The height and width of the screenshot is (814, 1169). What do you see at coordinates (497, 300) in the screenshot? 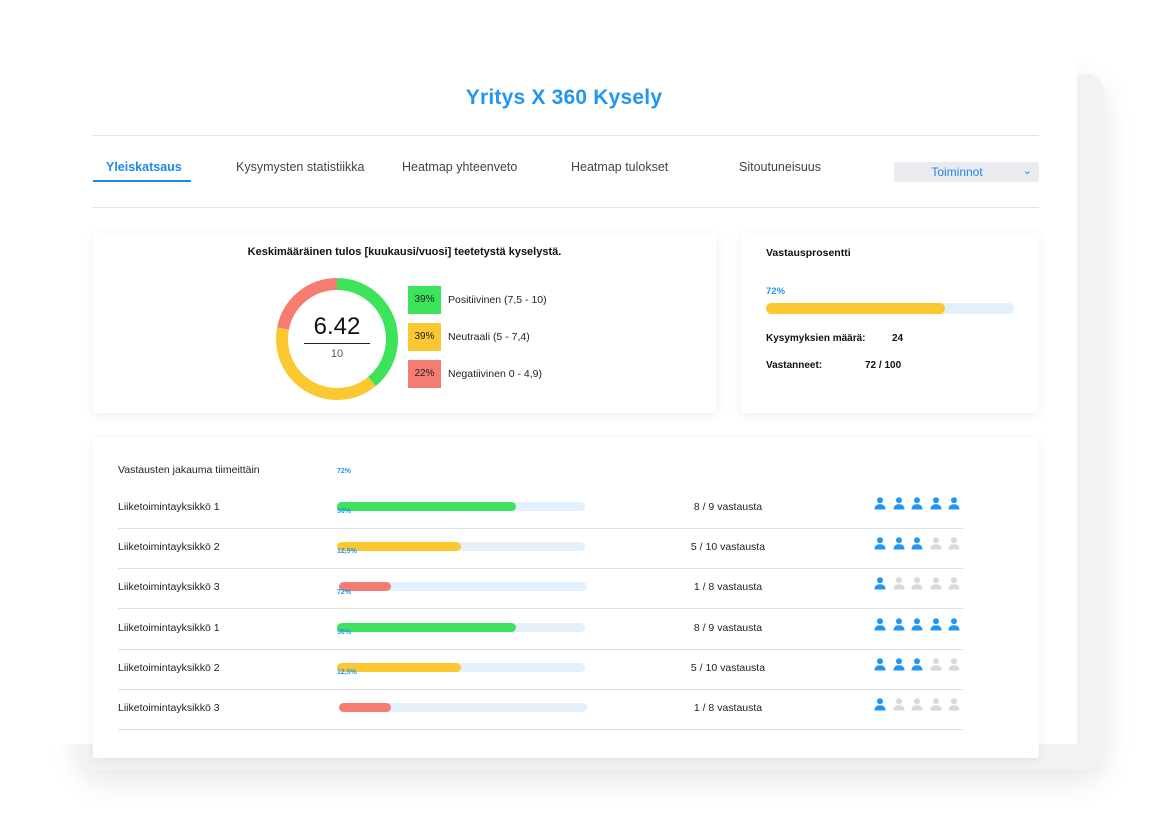
I see `legend-positive-label: Positiivinen (7,5 - 10)` at bounding box center [497, 300].